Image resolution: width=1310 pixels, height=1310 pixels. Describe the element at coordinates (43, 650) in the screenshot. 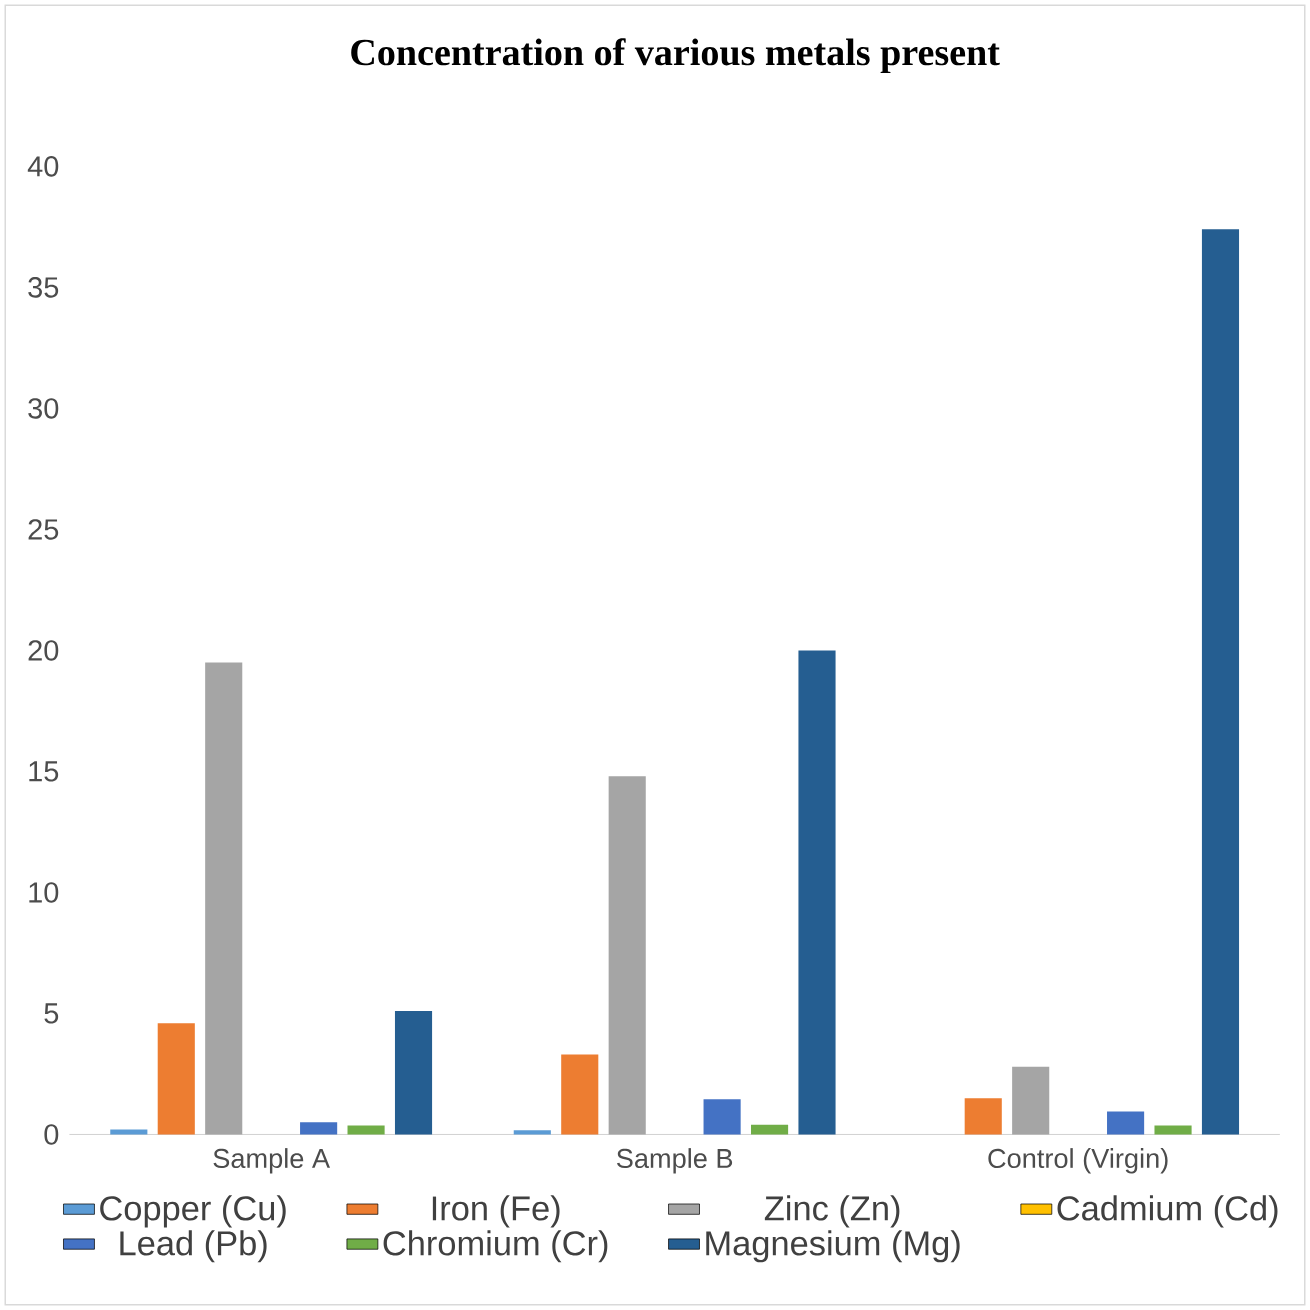

I see `y-tick-label: 20` at that location.